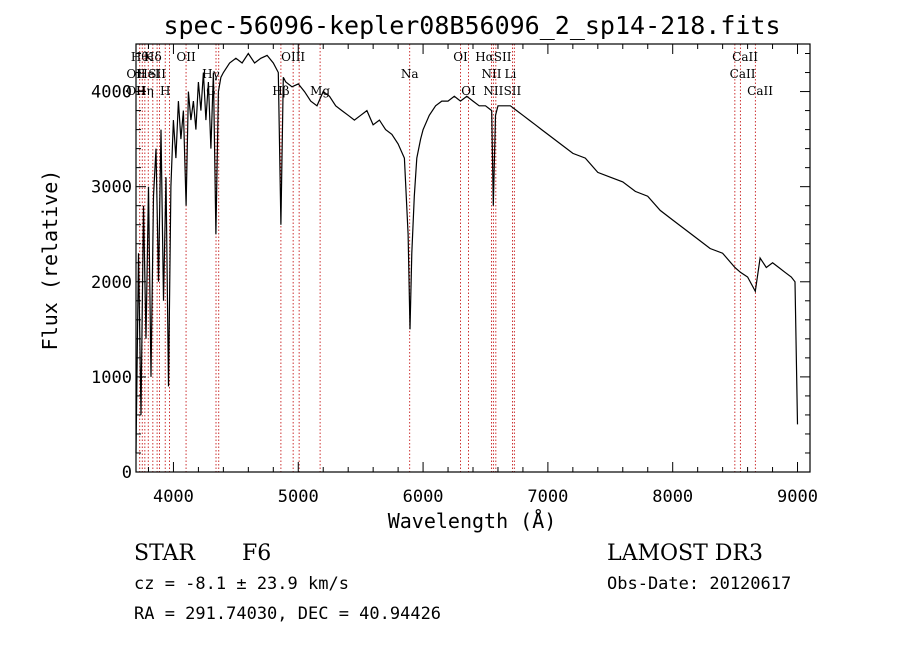 The width and height of the screenshot is (900, 649). I want to click on line-marker-label: Li, so click(511, 74).